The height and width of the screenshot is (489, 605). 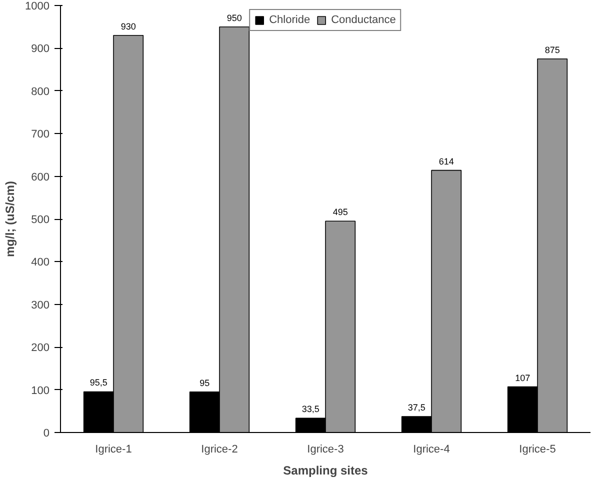 What do you see at coordinates (40, 390) in the screenshot?
I see `y-tick-label: 100` at bounding box center [40, 390].